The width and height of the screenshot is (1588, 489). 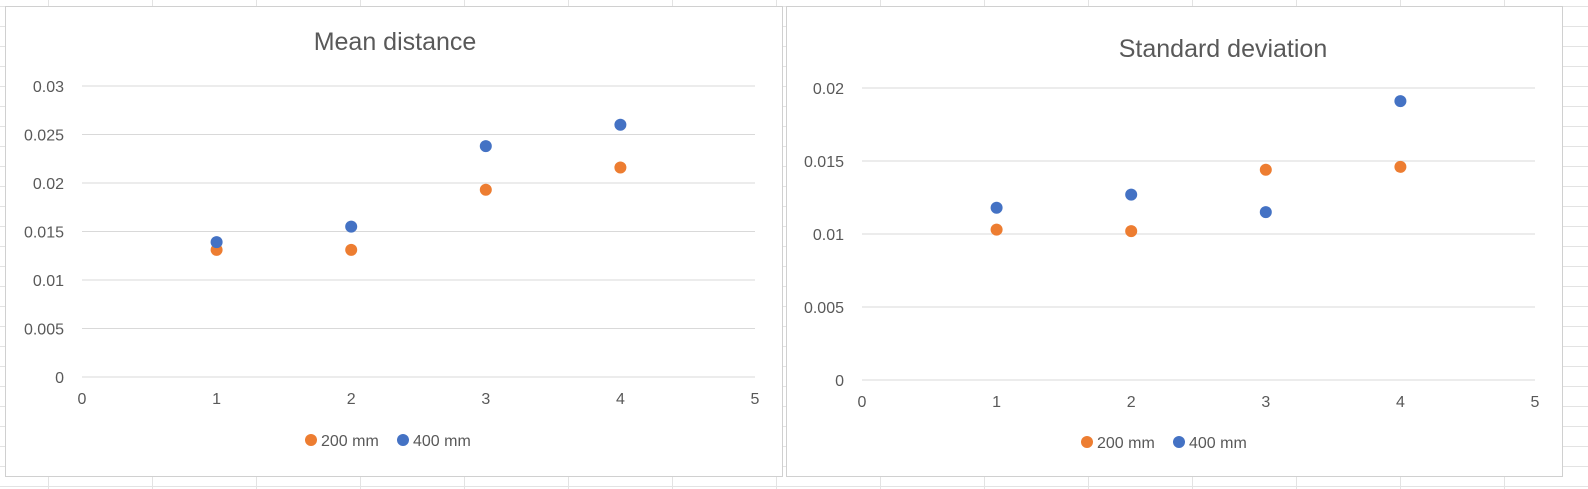 What do you see at coordinates (1223, 49) in the screenshot?
I see `chart-title: Standard deviation` at bounding box center [1223, 49].